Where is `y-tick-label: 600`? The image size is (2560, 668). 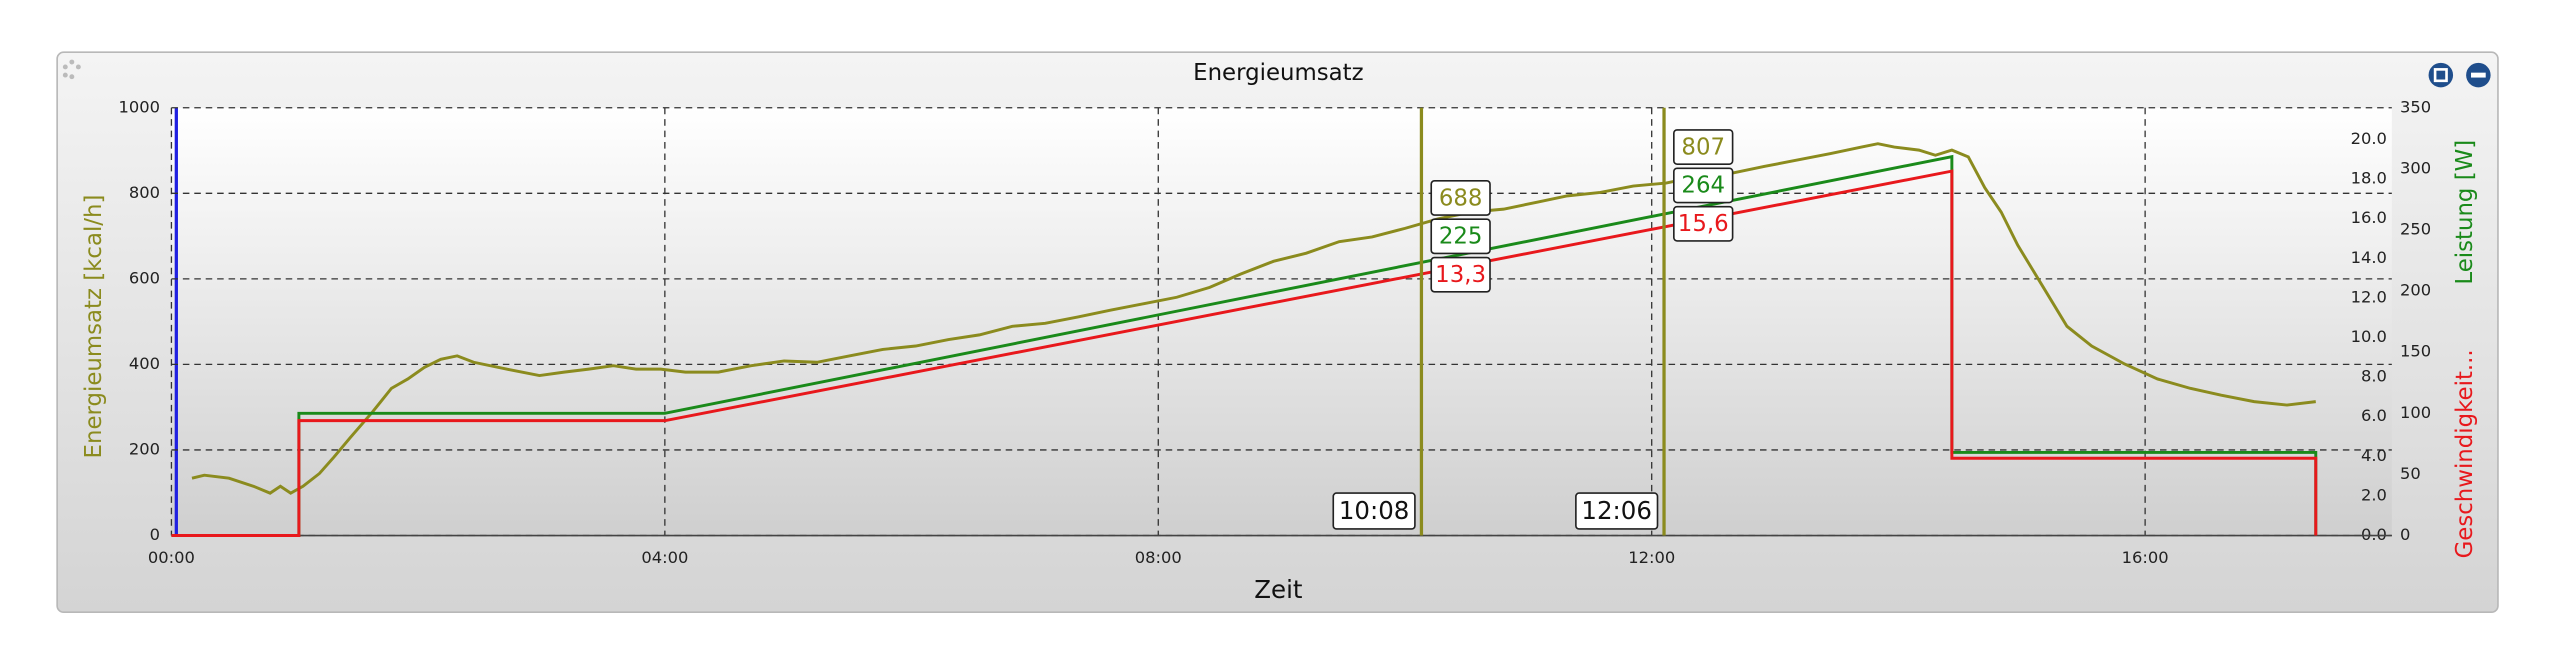
y-tick-label: 600 is located at coordinates (144, 277).